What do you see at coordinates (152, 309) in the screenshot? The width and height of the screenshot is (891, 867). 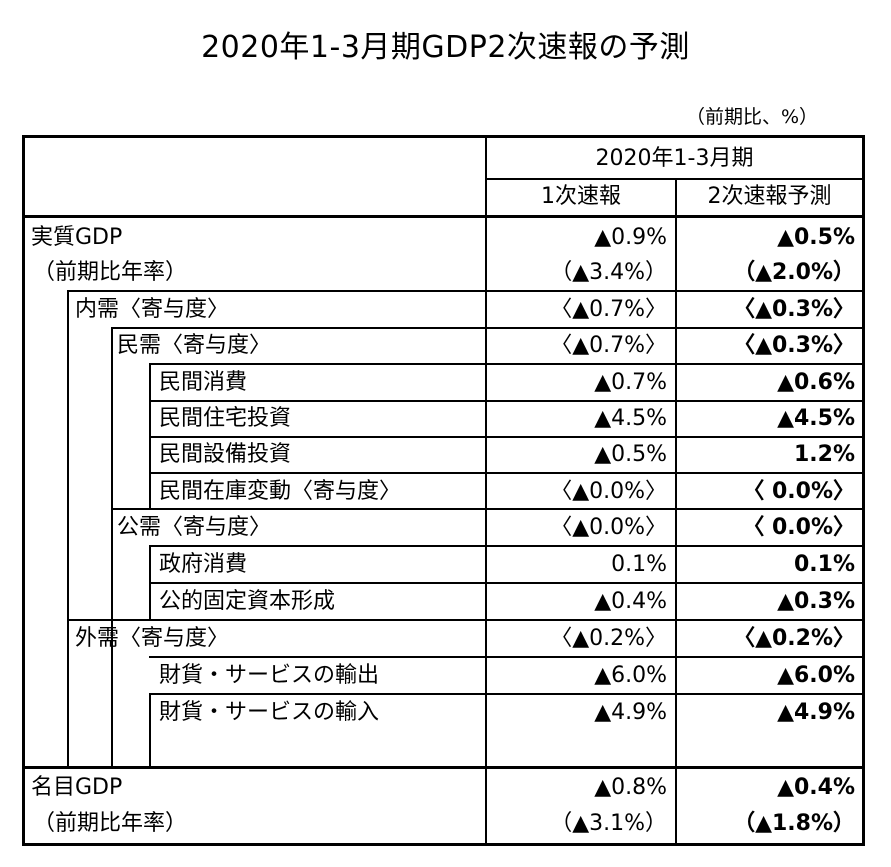 I see `row-label-domestic-demand: 内需〈寄与度〉` at bounding box center [152, 309].